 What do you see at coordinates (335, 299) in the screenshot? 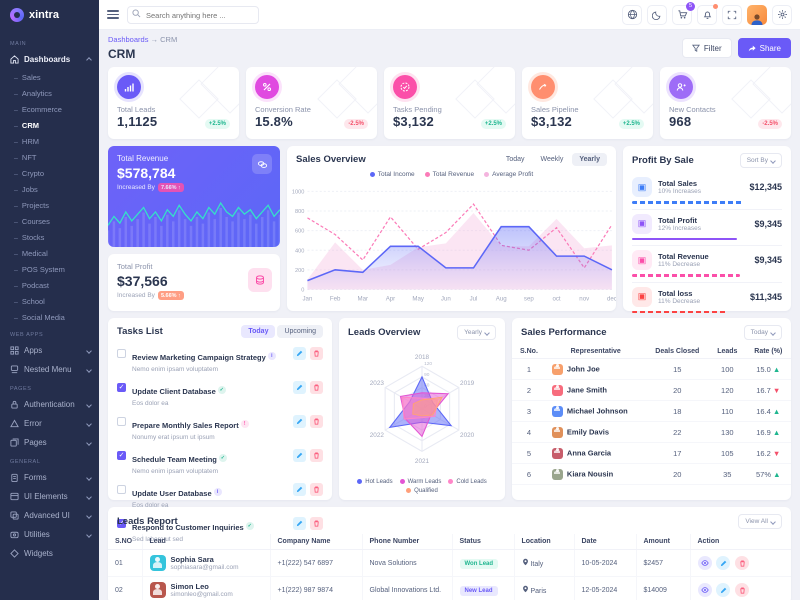
I see `svg-text: Feb` at bounding box center [335, 299].